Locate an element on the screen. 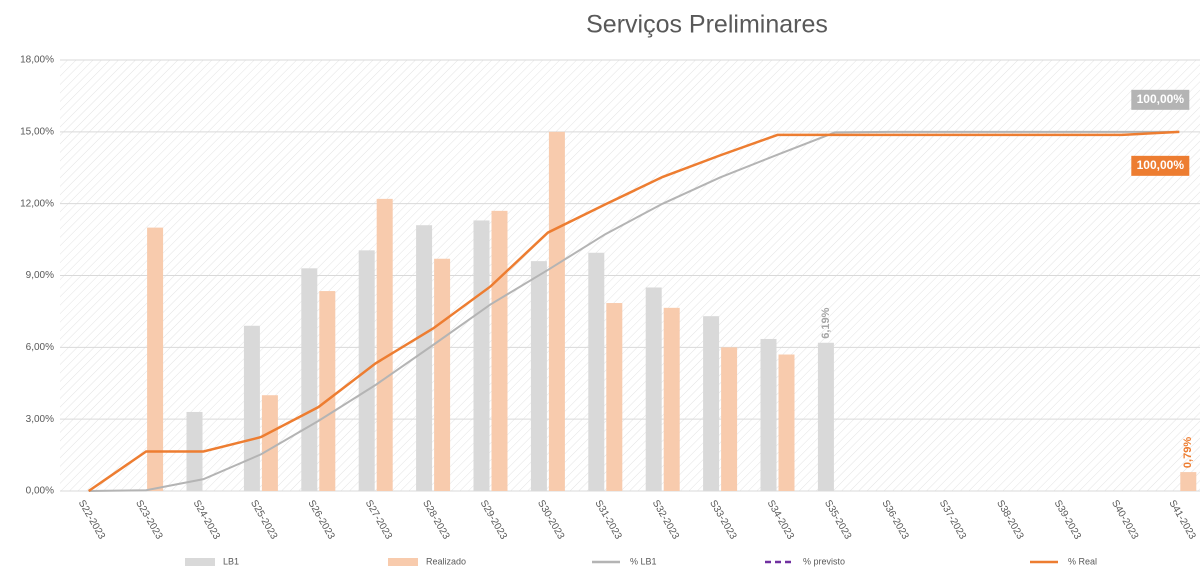 This screenshot has height=569, width=1200. y-tick-label: 3,00% is located at coordinates (40, 419).